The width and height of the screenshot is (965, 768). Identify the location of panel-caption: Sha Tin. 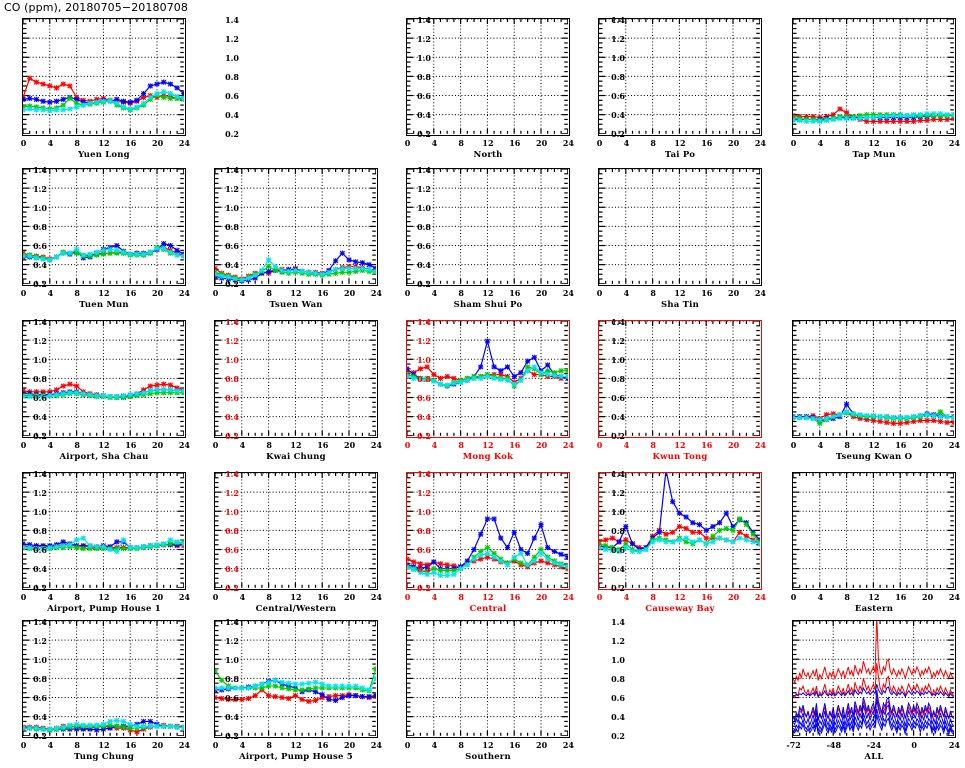
(680, 305).